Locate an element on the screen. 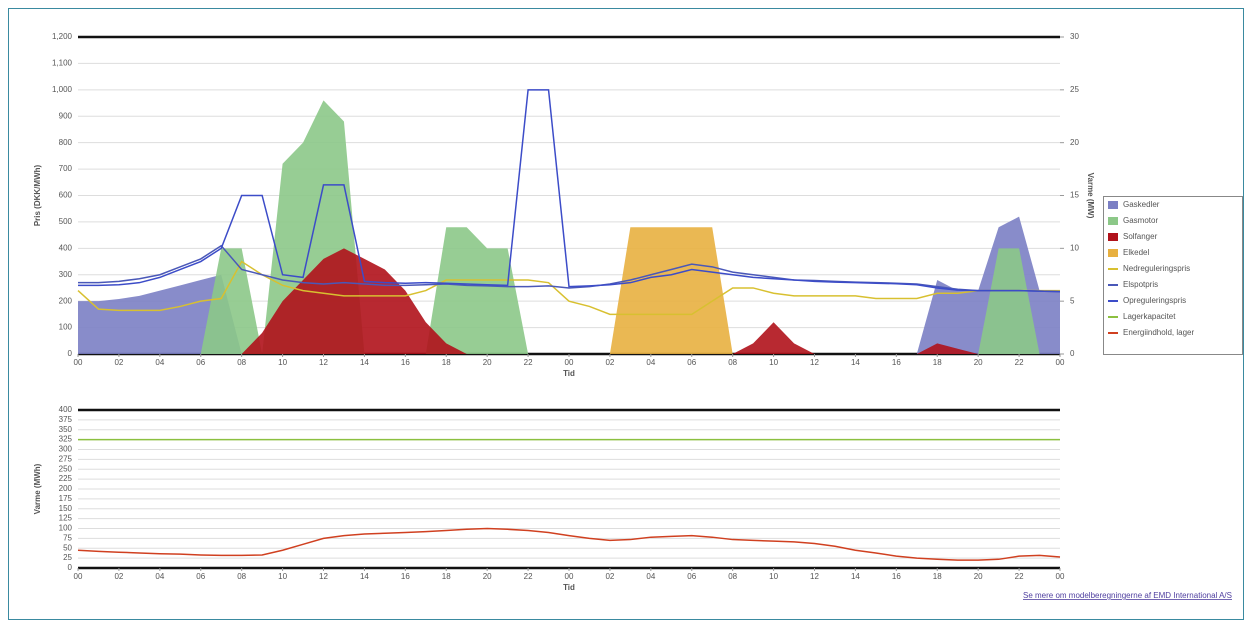  y-tick-label: 1,100 is located at coordinates (62, 63).